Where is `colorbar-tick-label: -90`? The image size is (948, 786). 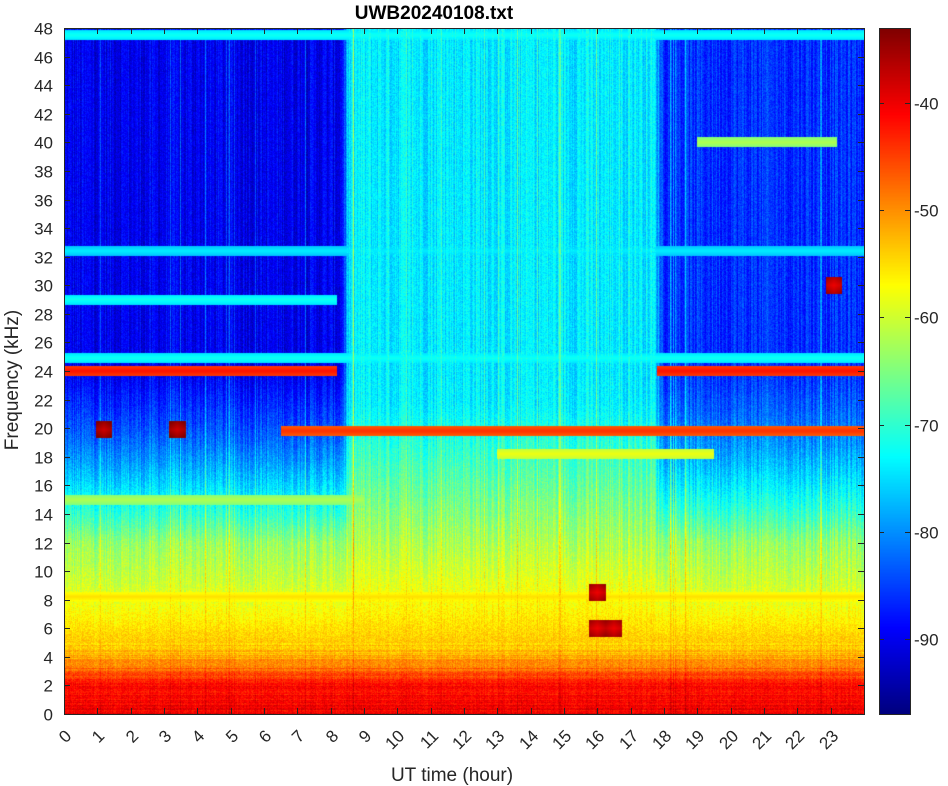 colorbar-tick-label: -90 is located at coordinates (926, 640).